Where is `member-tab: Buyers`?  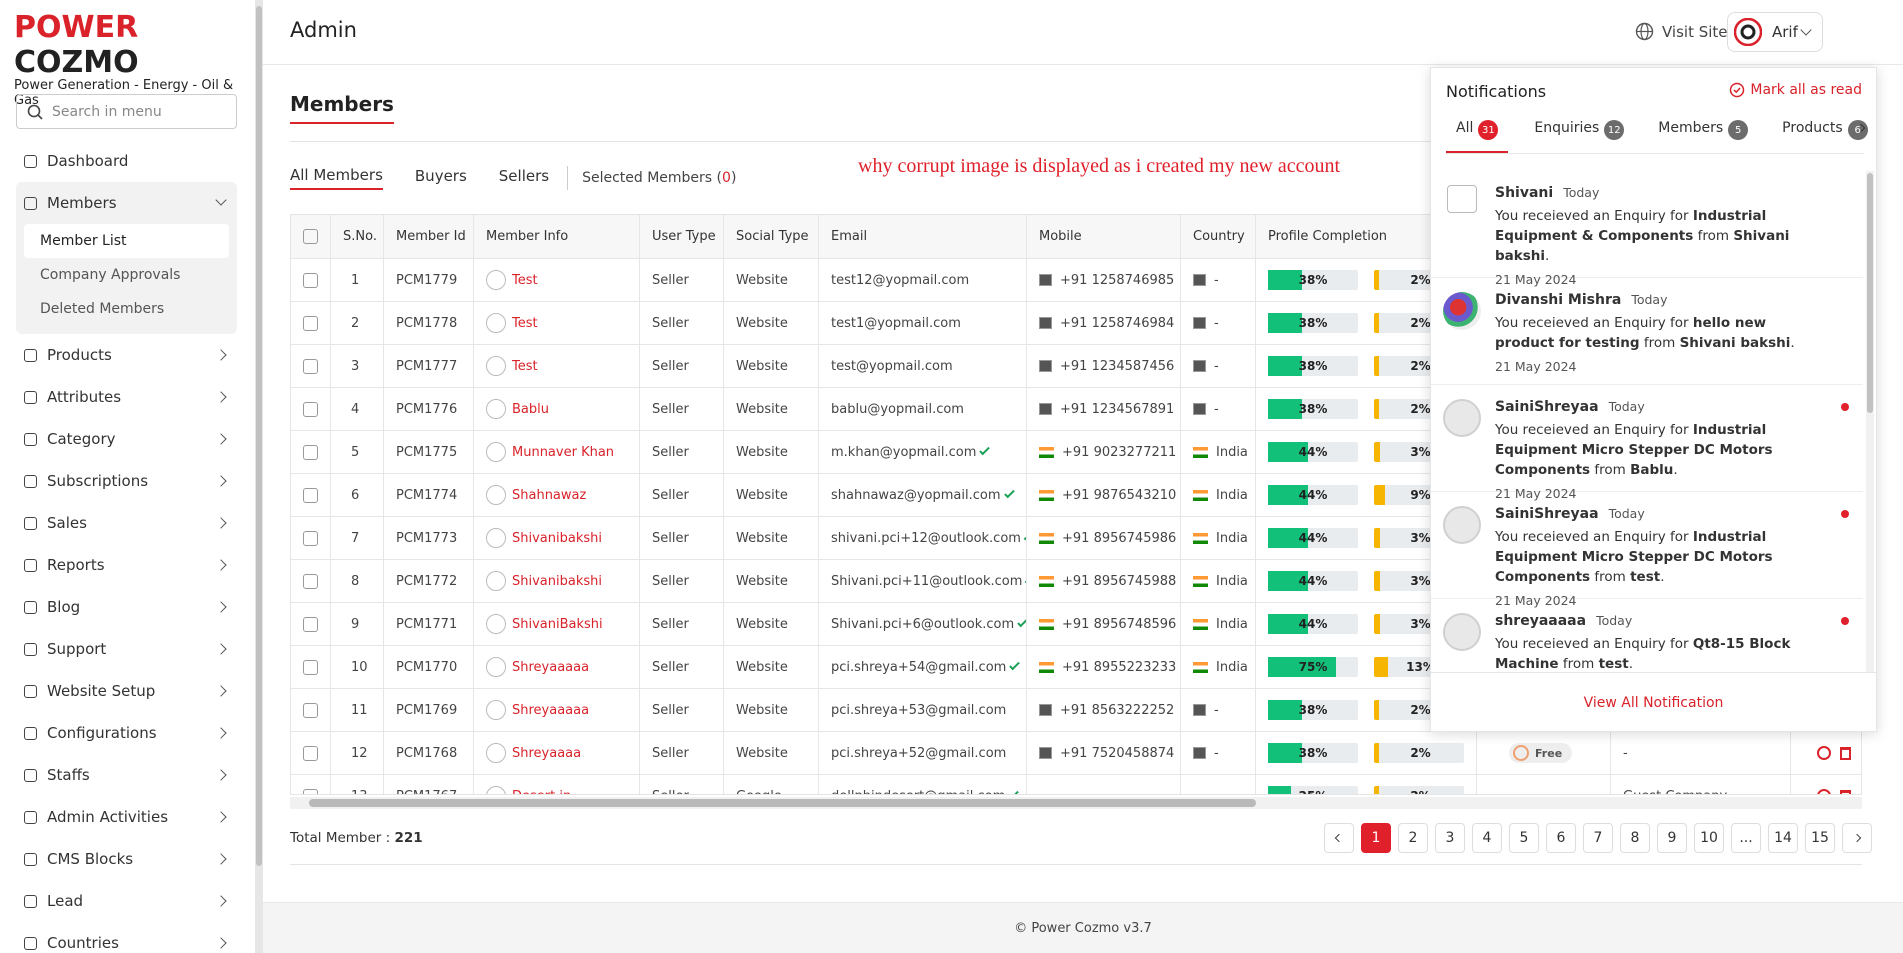
member-tab: Buyers is located at coordinates (440, 176).